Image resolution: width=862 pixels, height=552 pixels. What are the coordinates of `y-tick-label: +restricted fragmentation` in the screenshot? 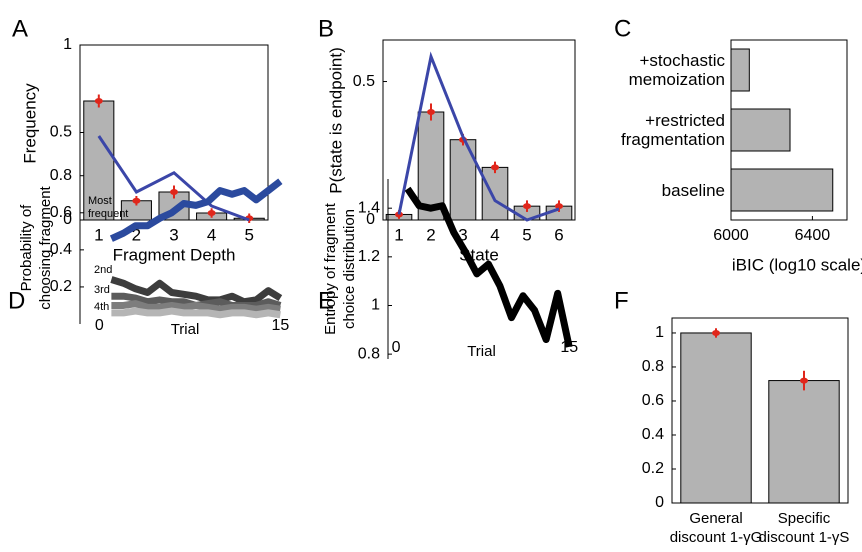 It's located at (673, 130).